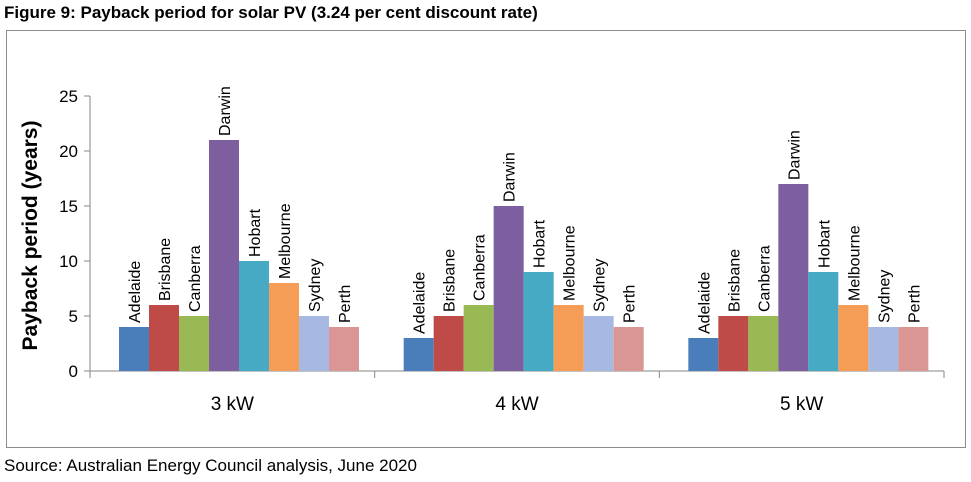 Image resolution: width=971 pixels, height=482 pixels. What do you see at coordinates (232, 404) in the screenshot?
I see `x-category-label: 3 kW` at bounding box center [232, 404].